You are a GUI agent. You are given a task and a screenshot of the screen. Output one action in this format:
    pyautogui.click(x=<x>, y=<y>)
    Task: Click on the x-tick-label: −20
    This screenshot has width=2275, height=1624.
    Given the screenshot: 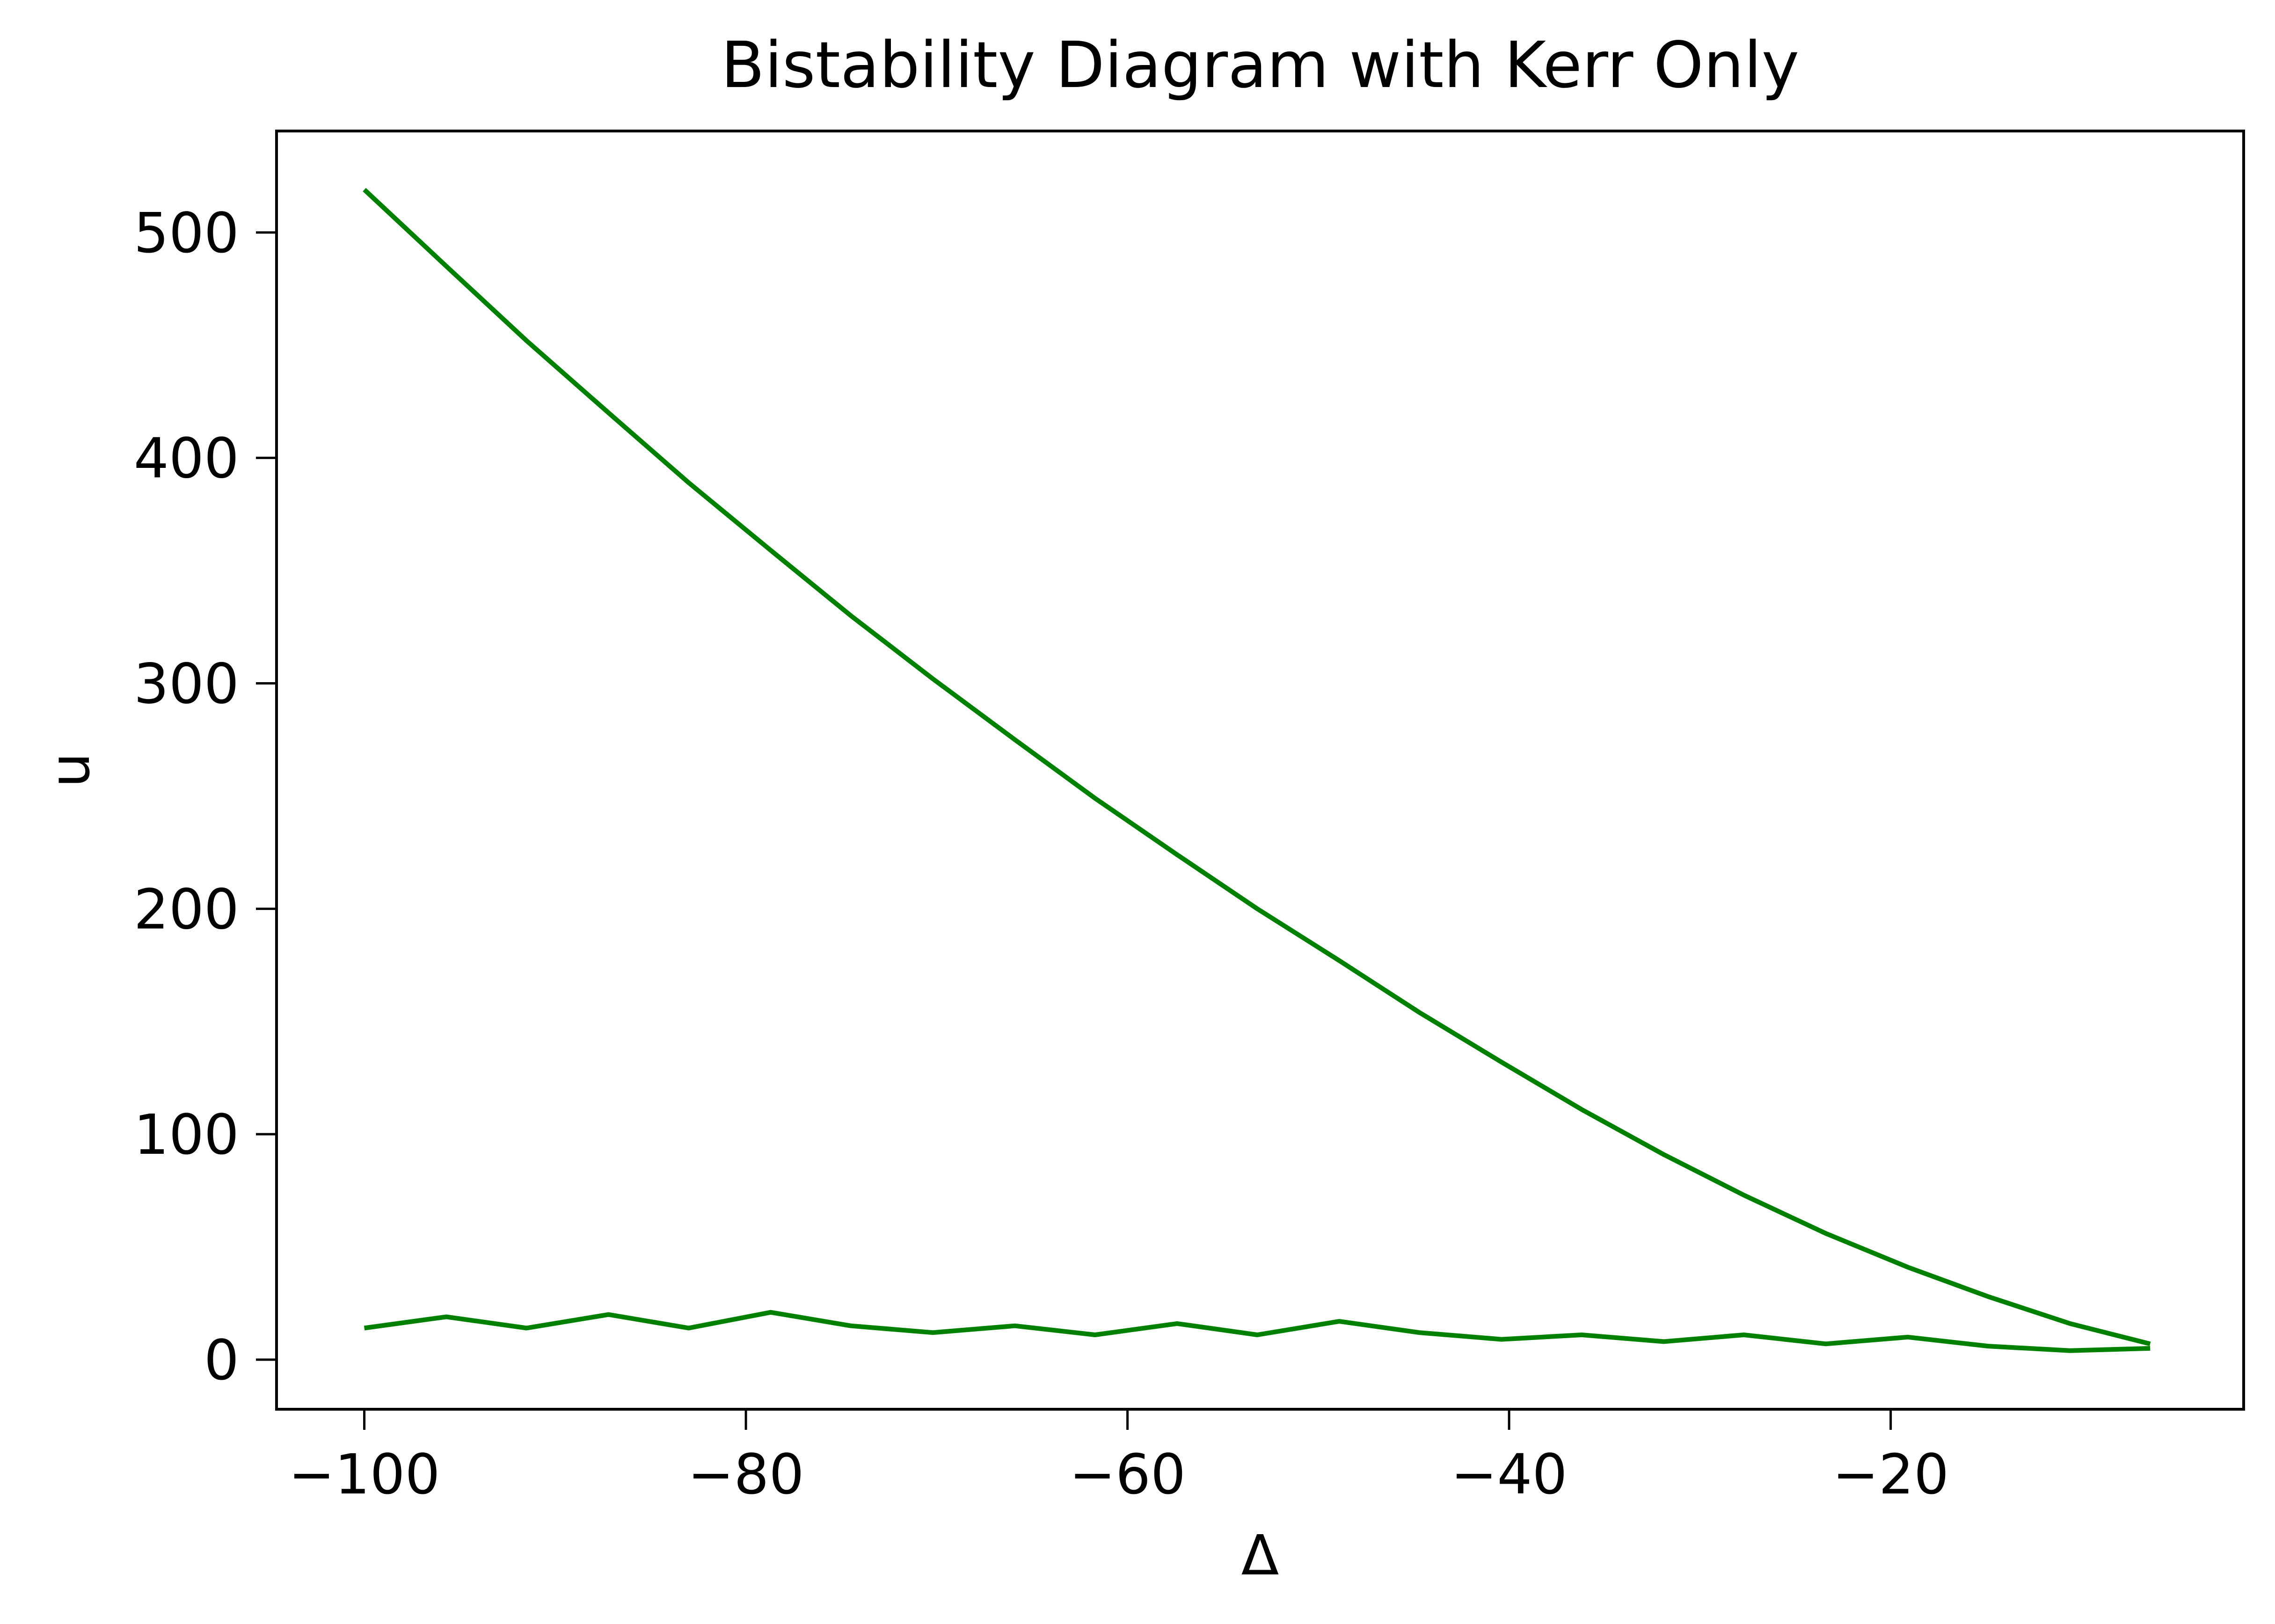 What is the action you would take?
    pyautogui.click(x=1890, y=1474)
    